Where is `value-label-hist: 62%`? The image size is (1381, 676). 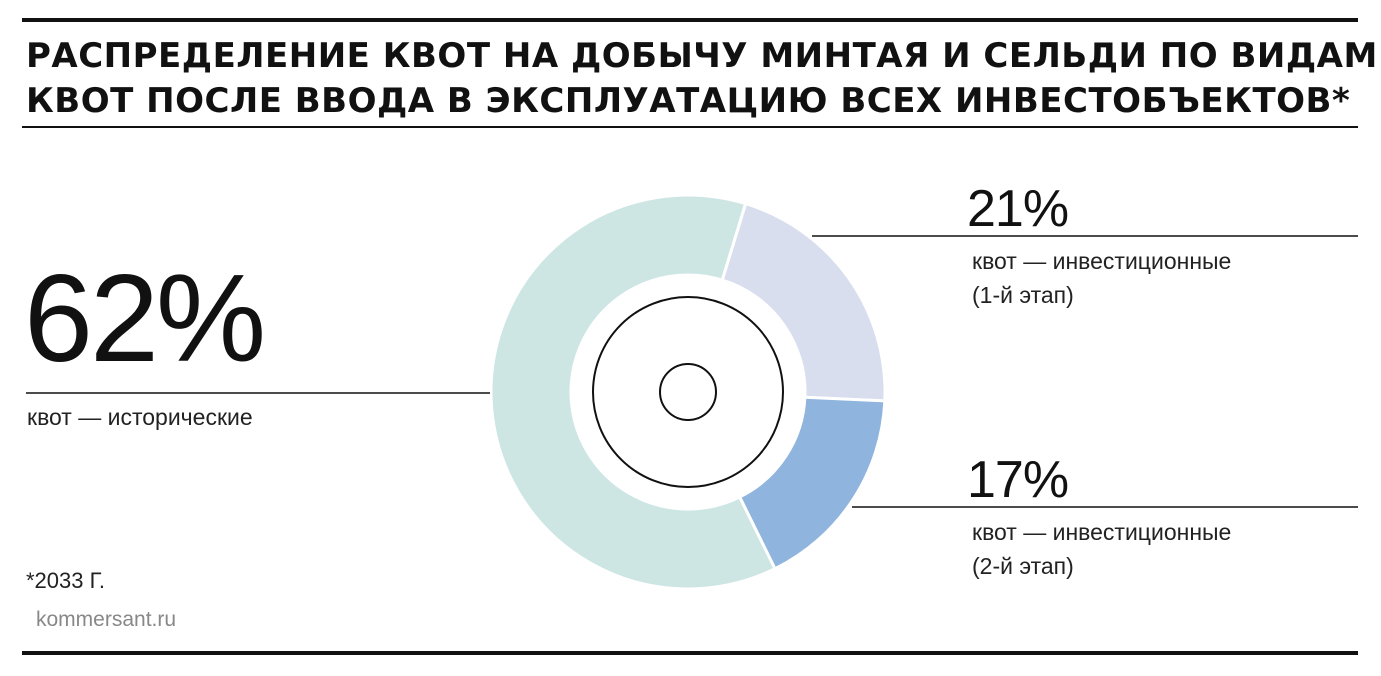 value-label-hist: 62% is located at coordinates (145, 319).